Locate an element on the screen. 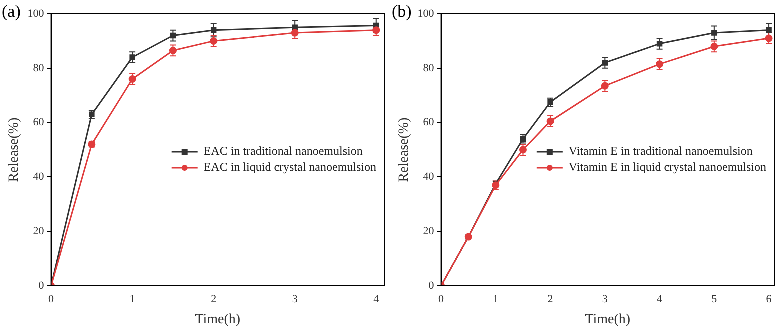 The width and height of the screenshot is (780, 330). legend-label: Vitamin E in liquid crystal nanoemulsion is located at coordinates (667, 167).